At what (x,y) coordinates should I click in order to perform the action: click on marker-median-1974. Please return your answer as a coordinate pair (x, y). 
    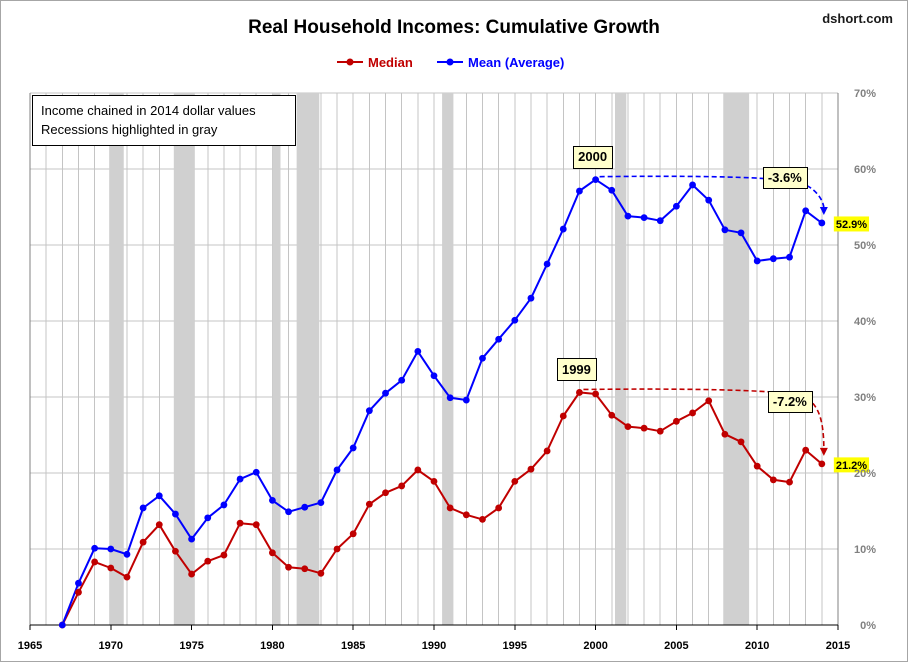
    Looking at the image, I should click on (175, 551).